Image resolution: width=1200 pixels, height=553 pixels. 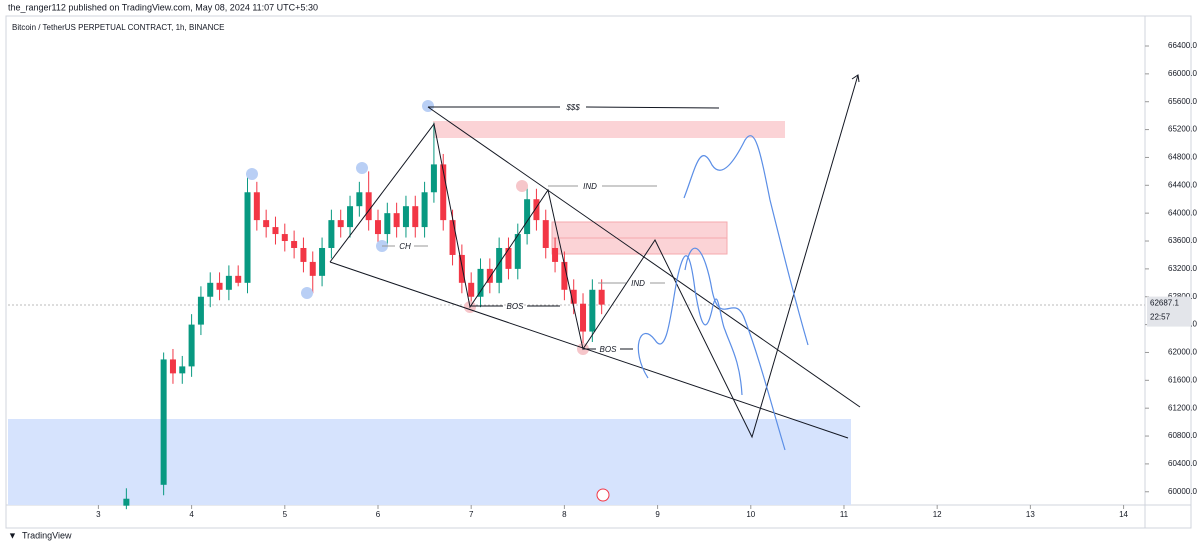 What do you see at coordinates (750, 514) in the screenshot?
I see `x-tick-label: 10` at bounding box center [750, 514].